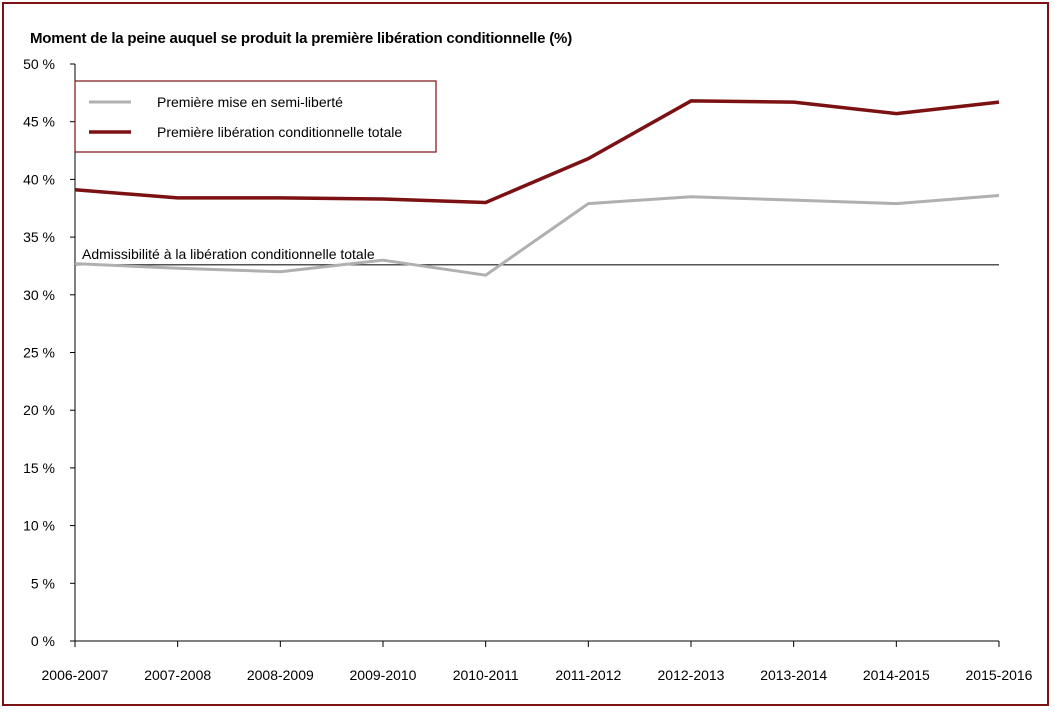  What do you see at coordinates (486, 675) in the screenshot?
I see `x-tick-label: 2010-2011` at bounding box center [486, 675].